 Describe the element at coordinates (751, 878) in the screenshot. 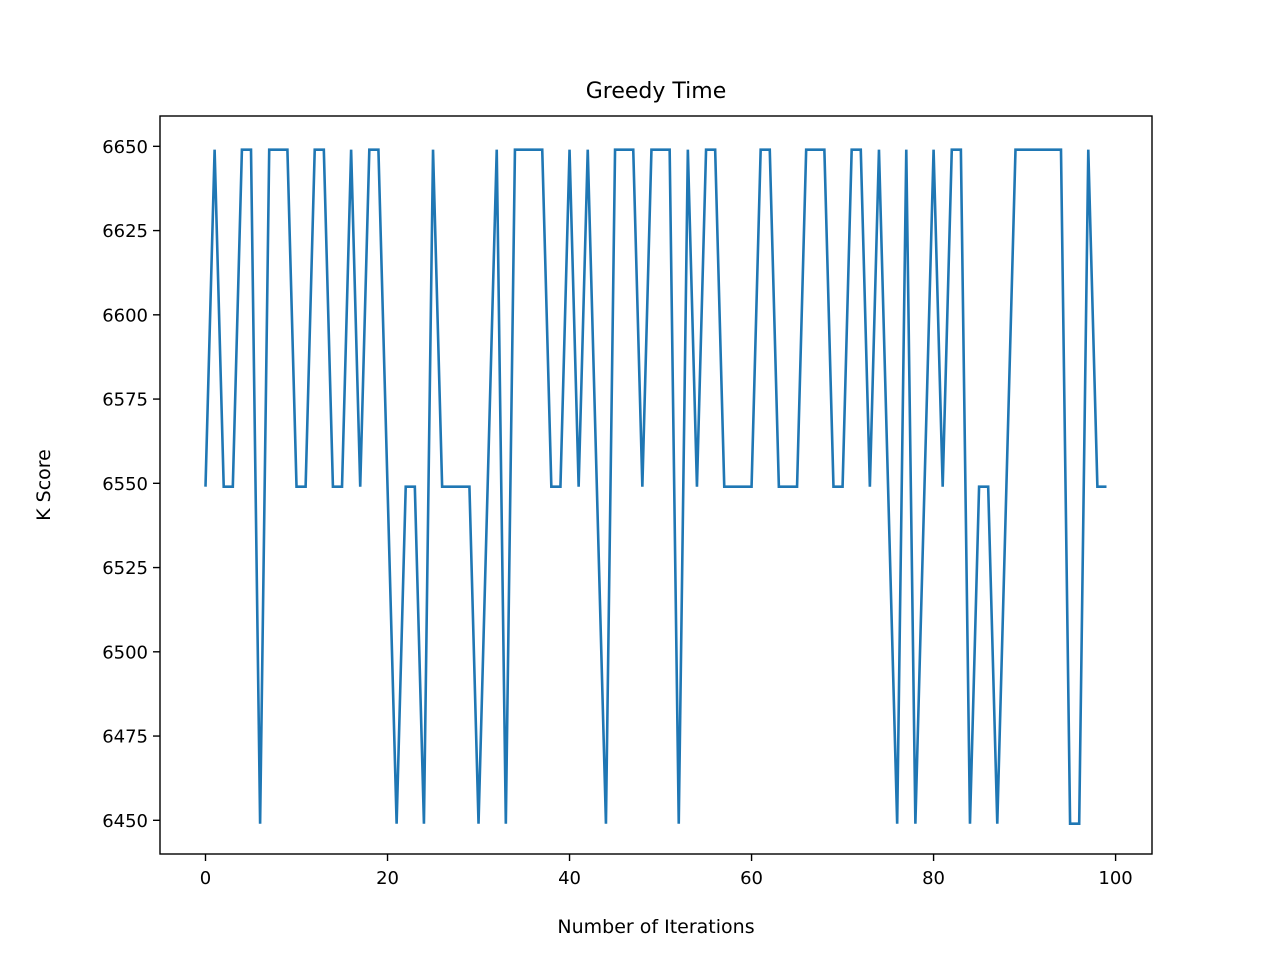

I see `x-tick-label: 60` at that location.